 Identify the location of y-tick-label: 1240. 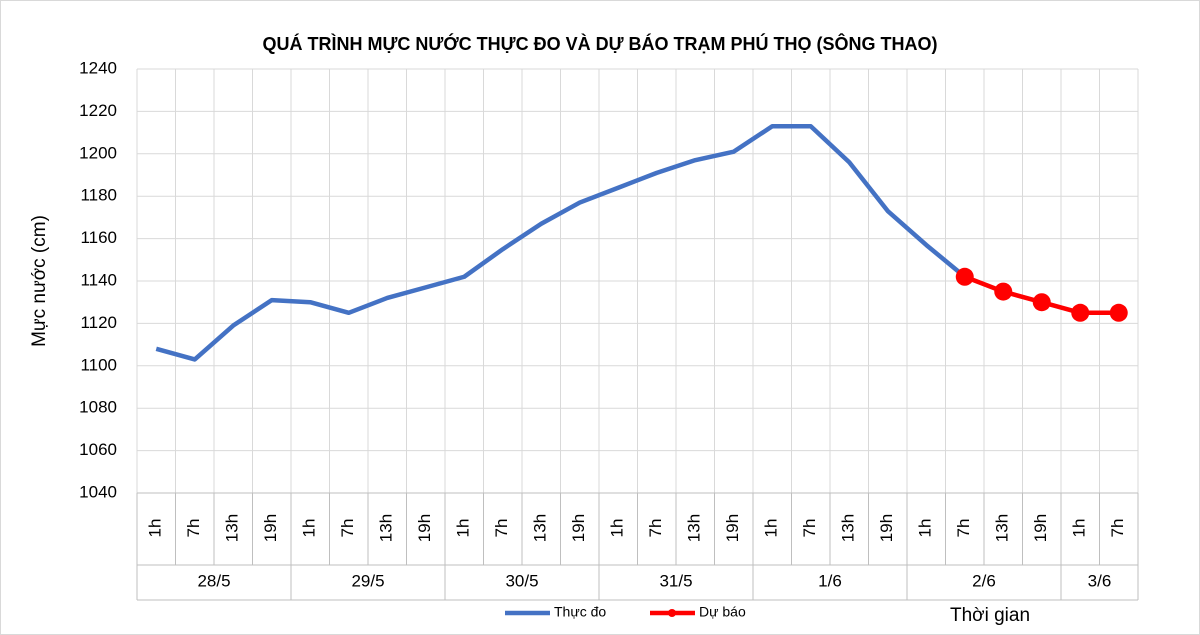
(98, 67).